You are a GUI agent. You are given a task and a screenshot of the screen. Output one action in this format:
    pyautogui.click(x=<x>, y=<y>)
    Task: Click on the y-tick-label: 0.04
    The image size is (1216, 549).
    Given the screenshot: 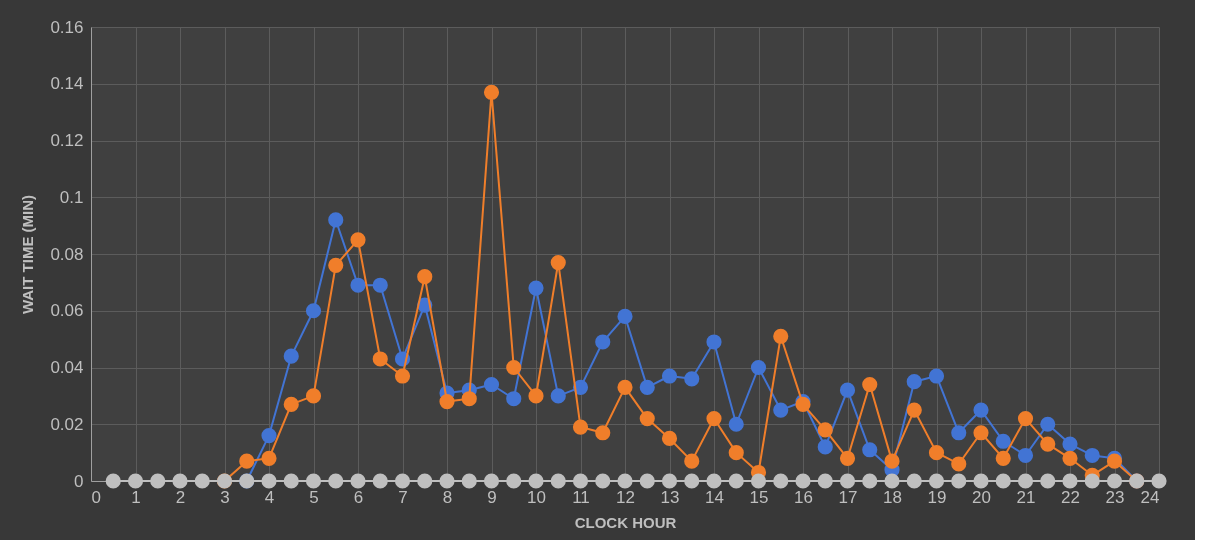 What is the action you would take?
    pyautogui.click(x=67, y=367)
    